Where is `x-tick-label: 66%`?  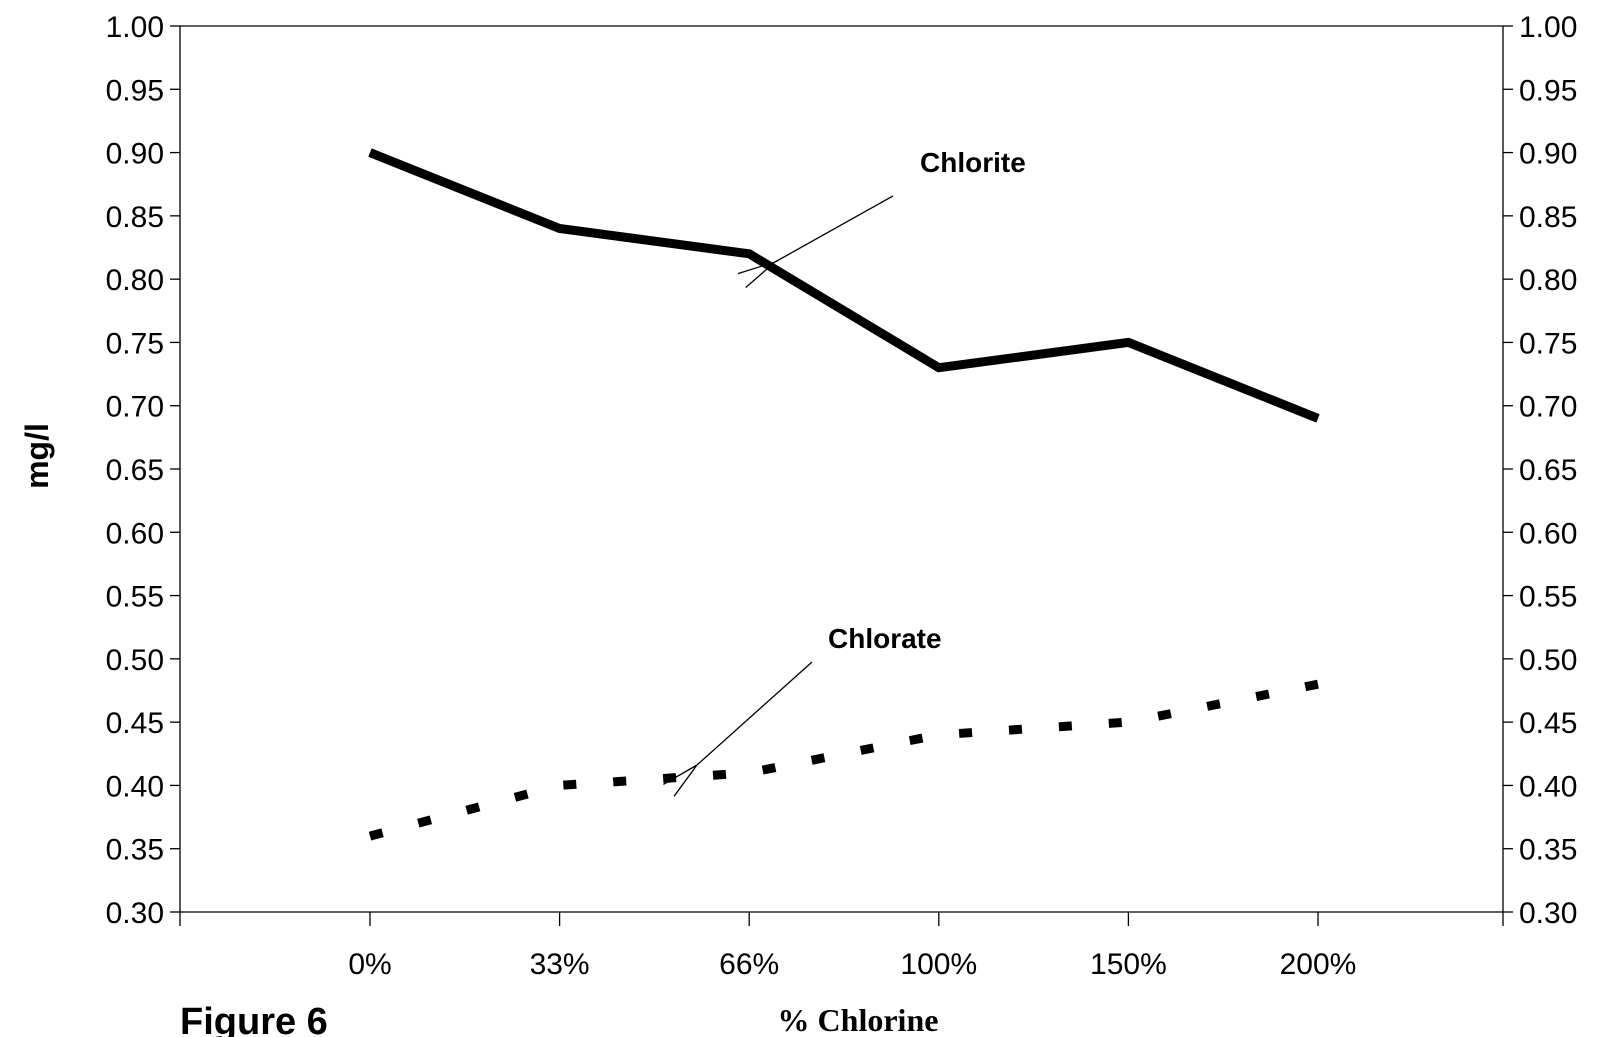 x-tick-label: 66% is located at coordinates (749, 964).